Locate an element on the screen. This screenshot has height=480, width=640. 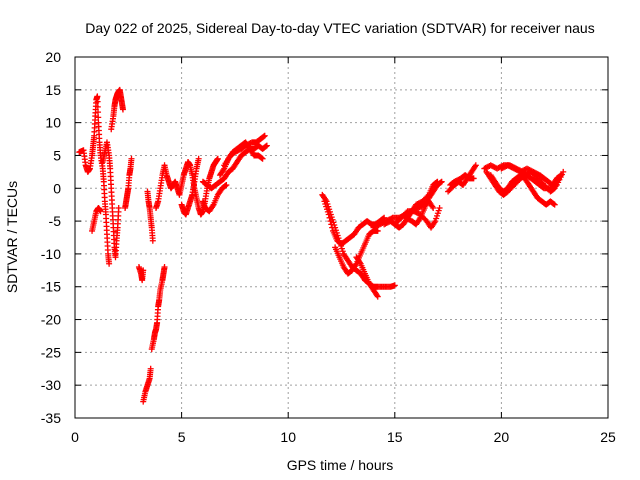
y-tick-label: -35 is located at coordinates (51, 418).